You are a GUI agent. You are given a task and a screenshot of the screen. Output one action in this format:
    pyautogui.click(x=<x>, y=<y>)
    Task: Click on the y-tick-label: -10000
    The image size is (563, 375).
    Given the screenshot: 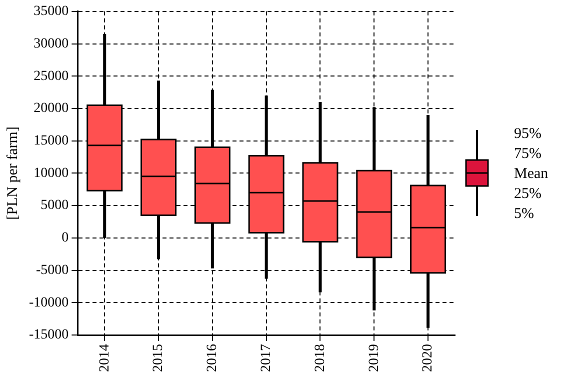 What is the action you would take?
    pyautogui.click(x=48, y=302)
    